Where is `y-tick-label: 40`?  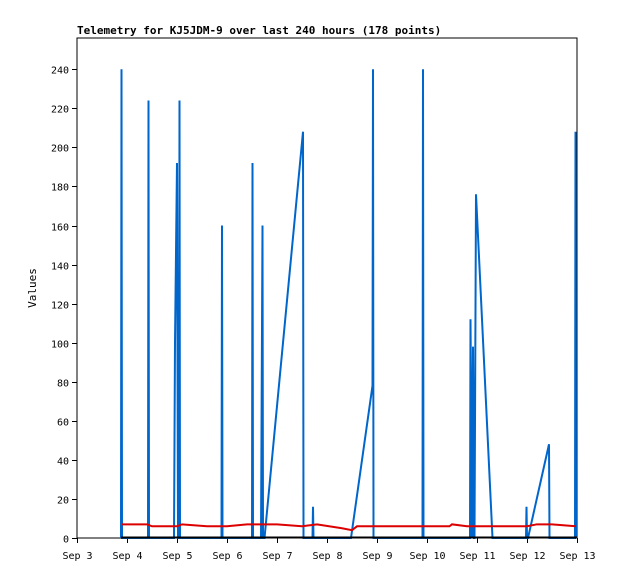 y-tick-label: 40 is located at coordinates (63, 462).